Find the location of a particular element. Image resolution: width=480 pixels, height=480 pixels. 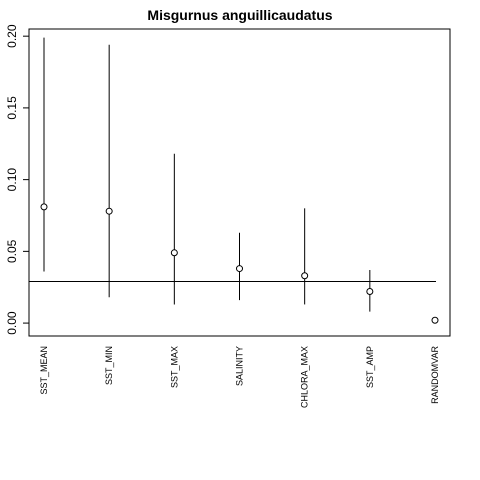

point-randomvar is located at coordinates (435, 320).